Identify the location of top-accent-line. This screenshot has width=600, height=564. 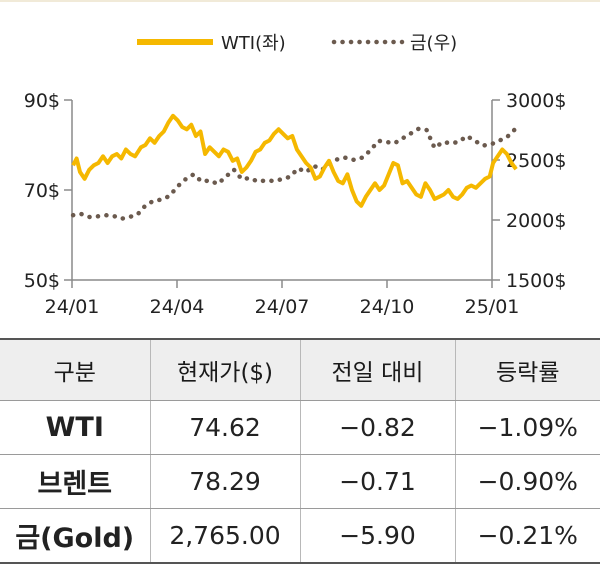
(300, 1).